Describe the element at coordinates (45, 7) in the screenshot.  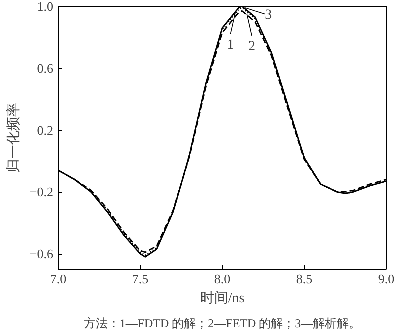
I see `y-tick-label: 1.0` at that location.